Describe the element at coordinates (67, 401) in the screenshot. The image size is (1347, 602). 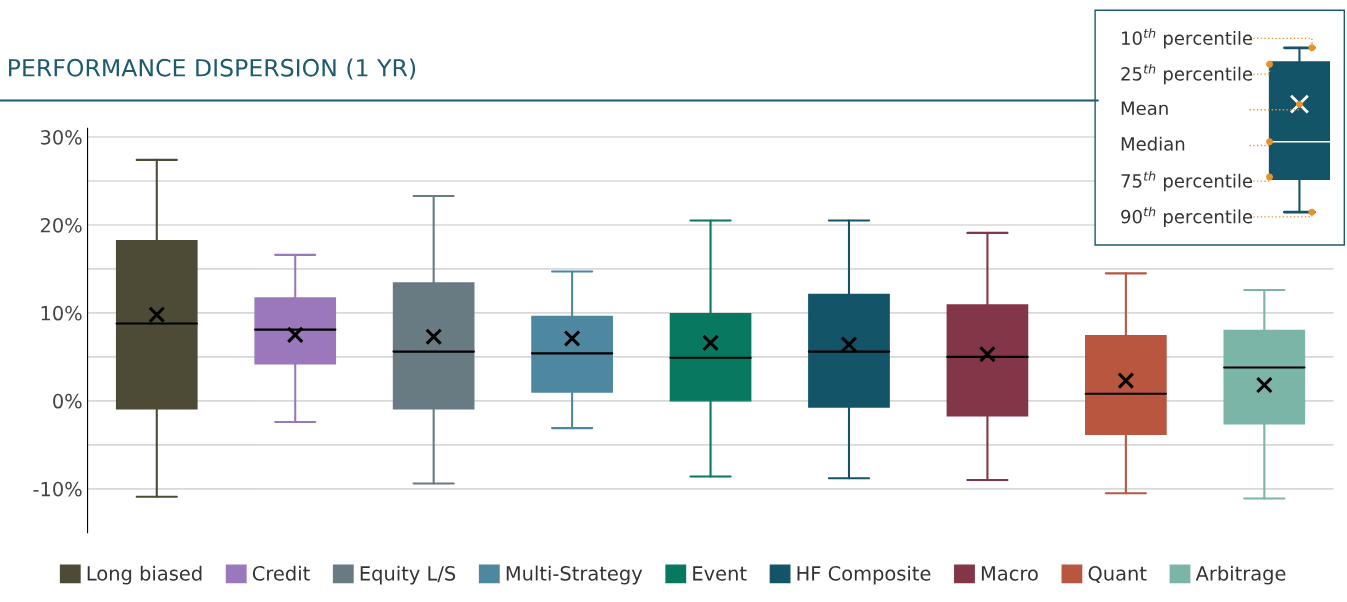
I see `y-tick-label: 0%` at that location.